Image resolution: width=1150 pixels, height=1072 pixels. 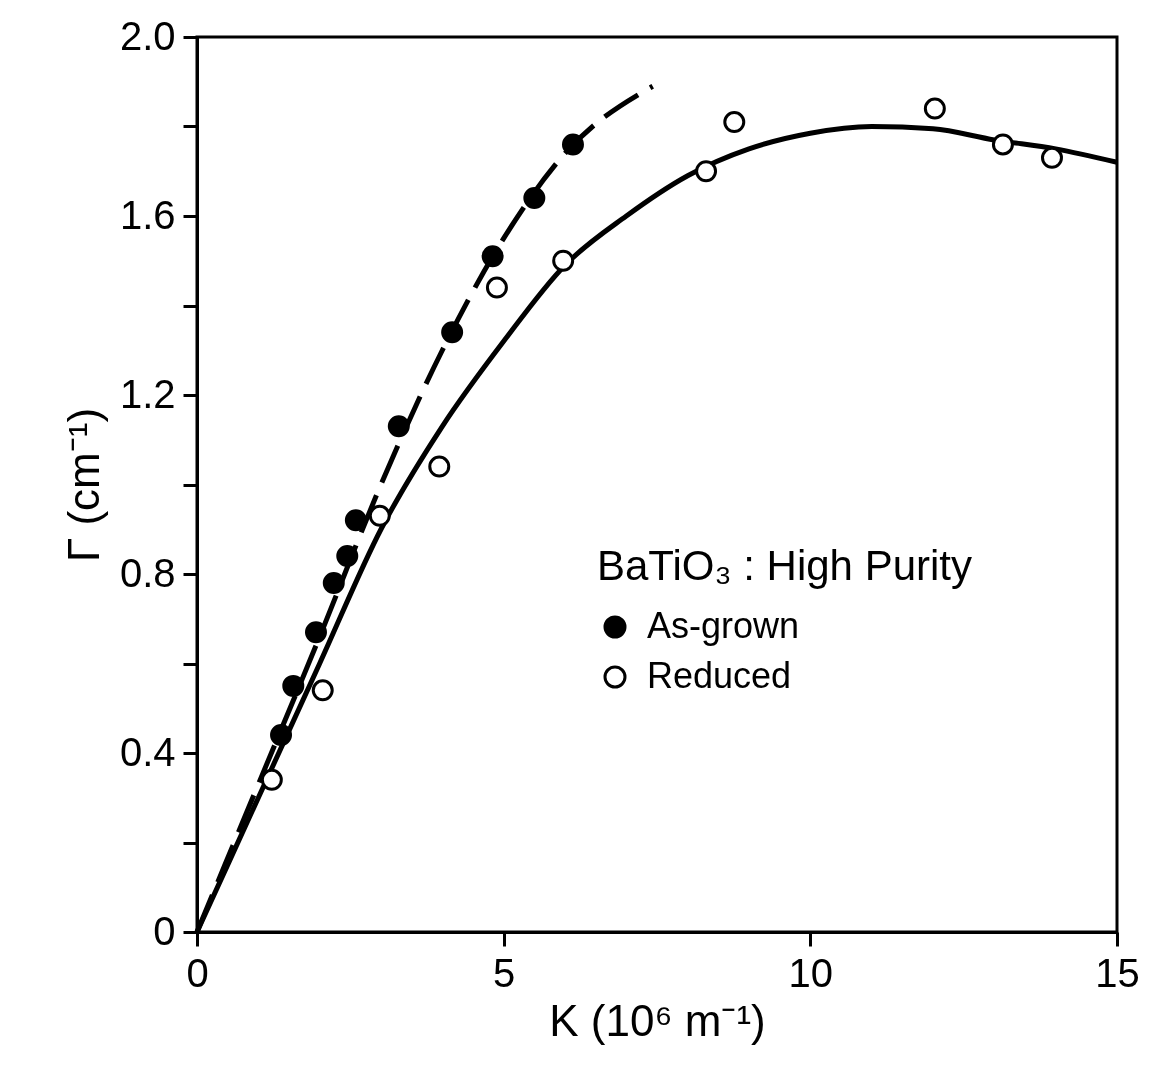 I want to click on x-tick-label: 0, so click(x=197, y=972).